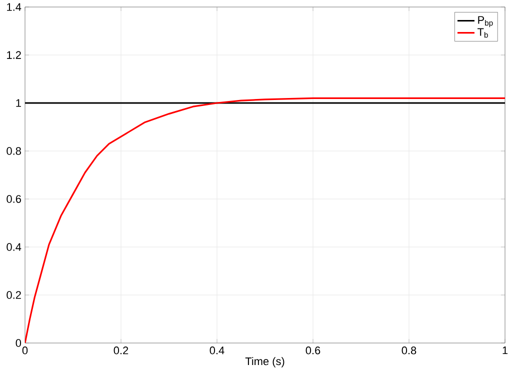  I want to click on x-axis-title: Time (s), so click(264, 362).